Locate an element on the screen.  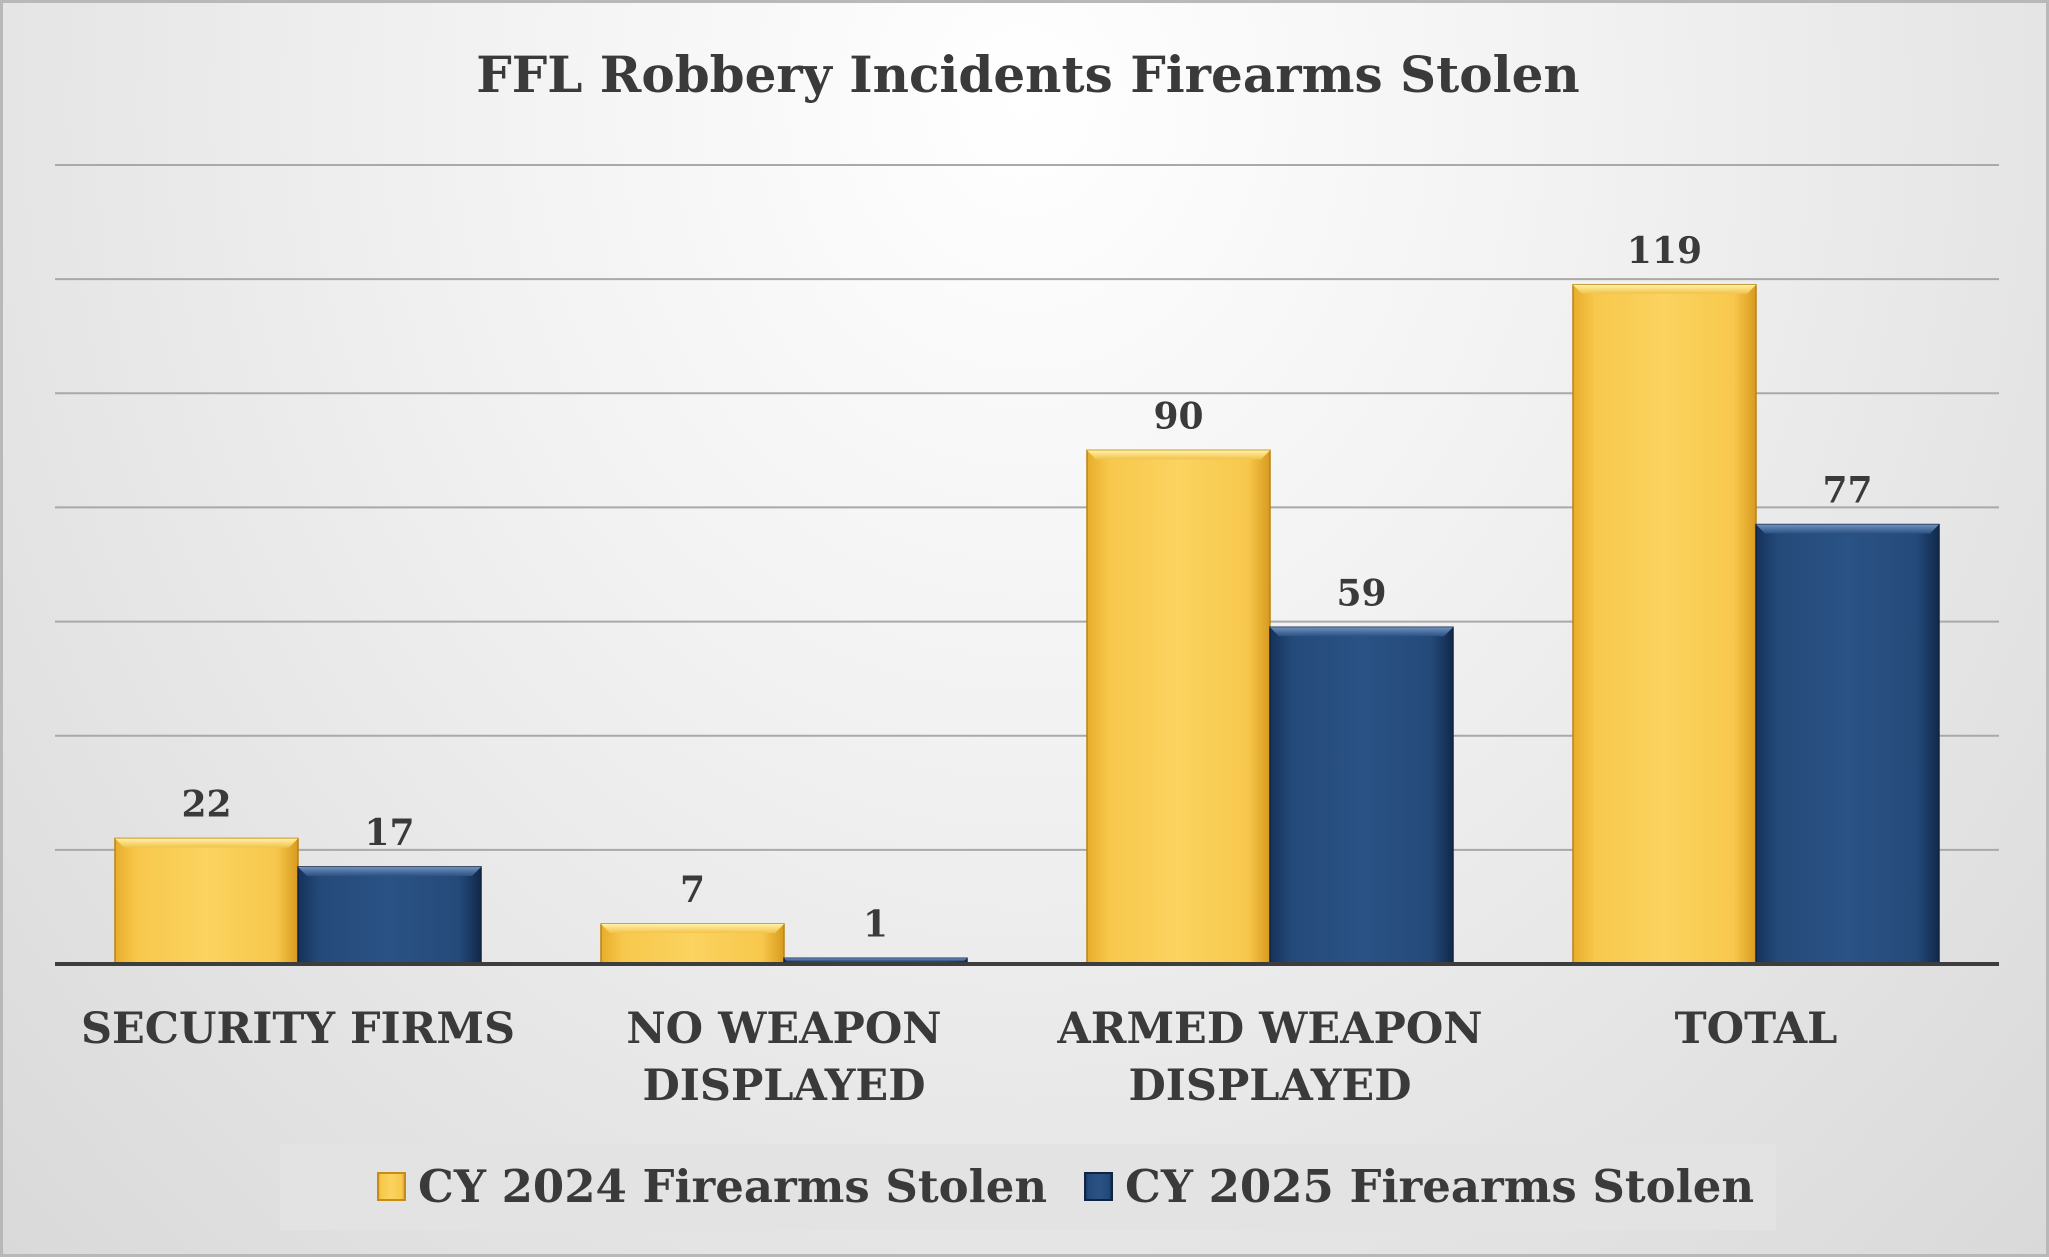
data-label-2025-2: 59 is located at coordinates (1361, 593).